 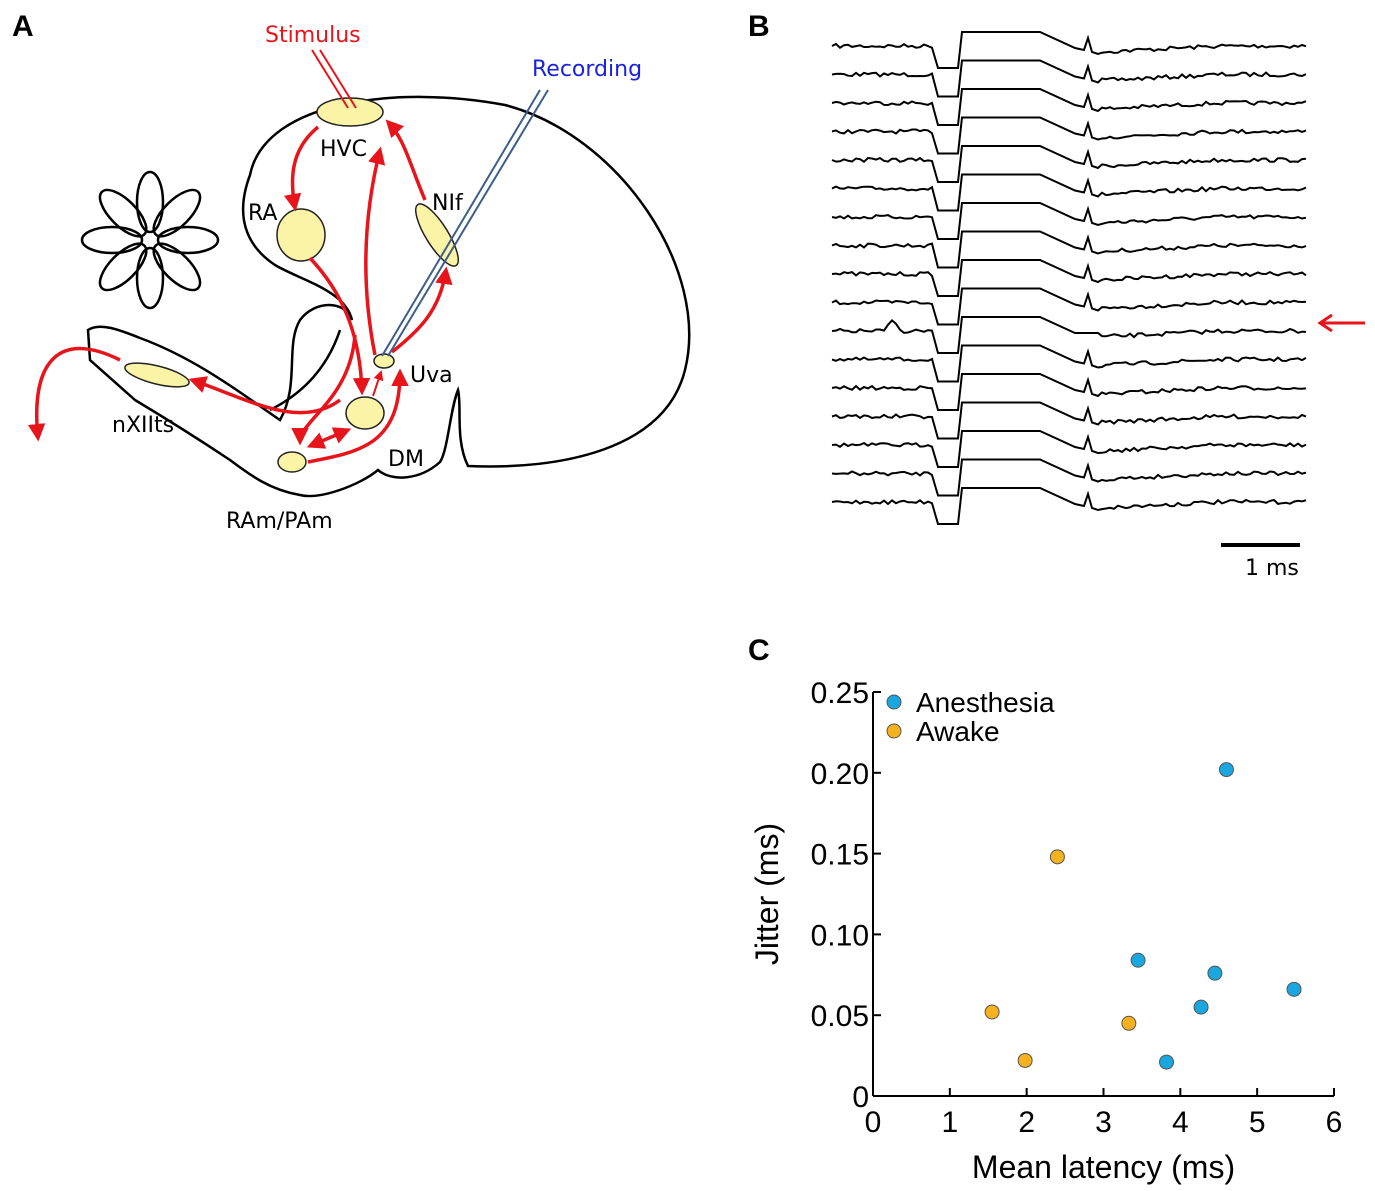 I want to click on x-tick-label: 3, so click(x=1103, y=1122).